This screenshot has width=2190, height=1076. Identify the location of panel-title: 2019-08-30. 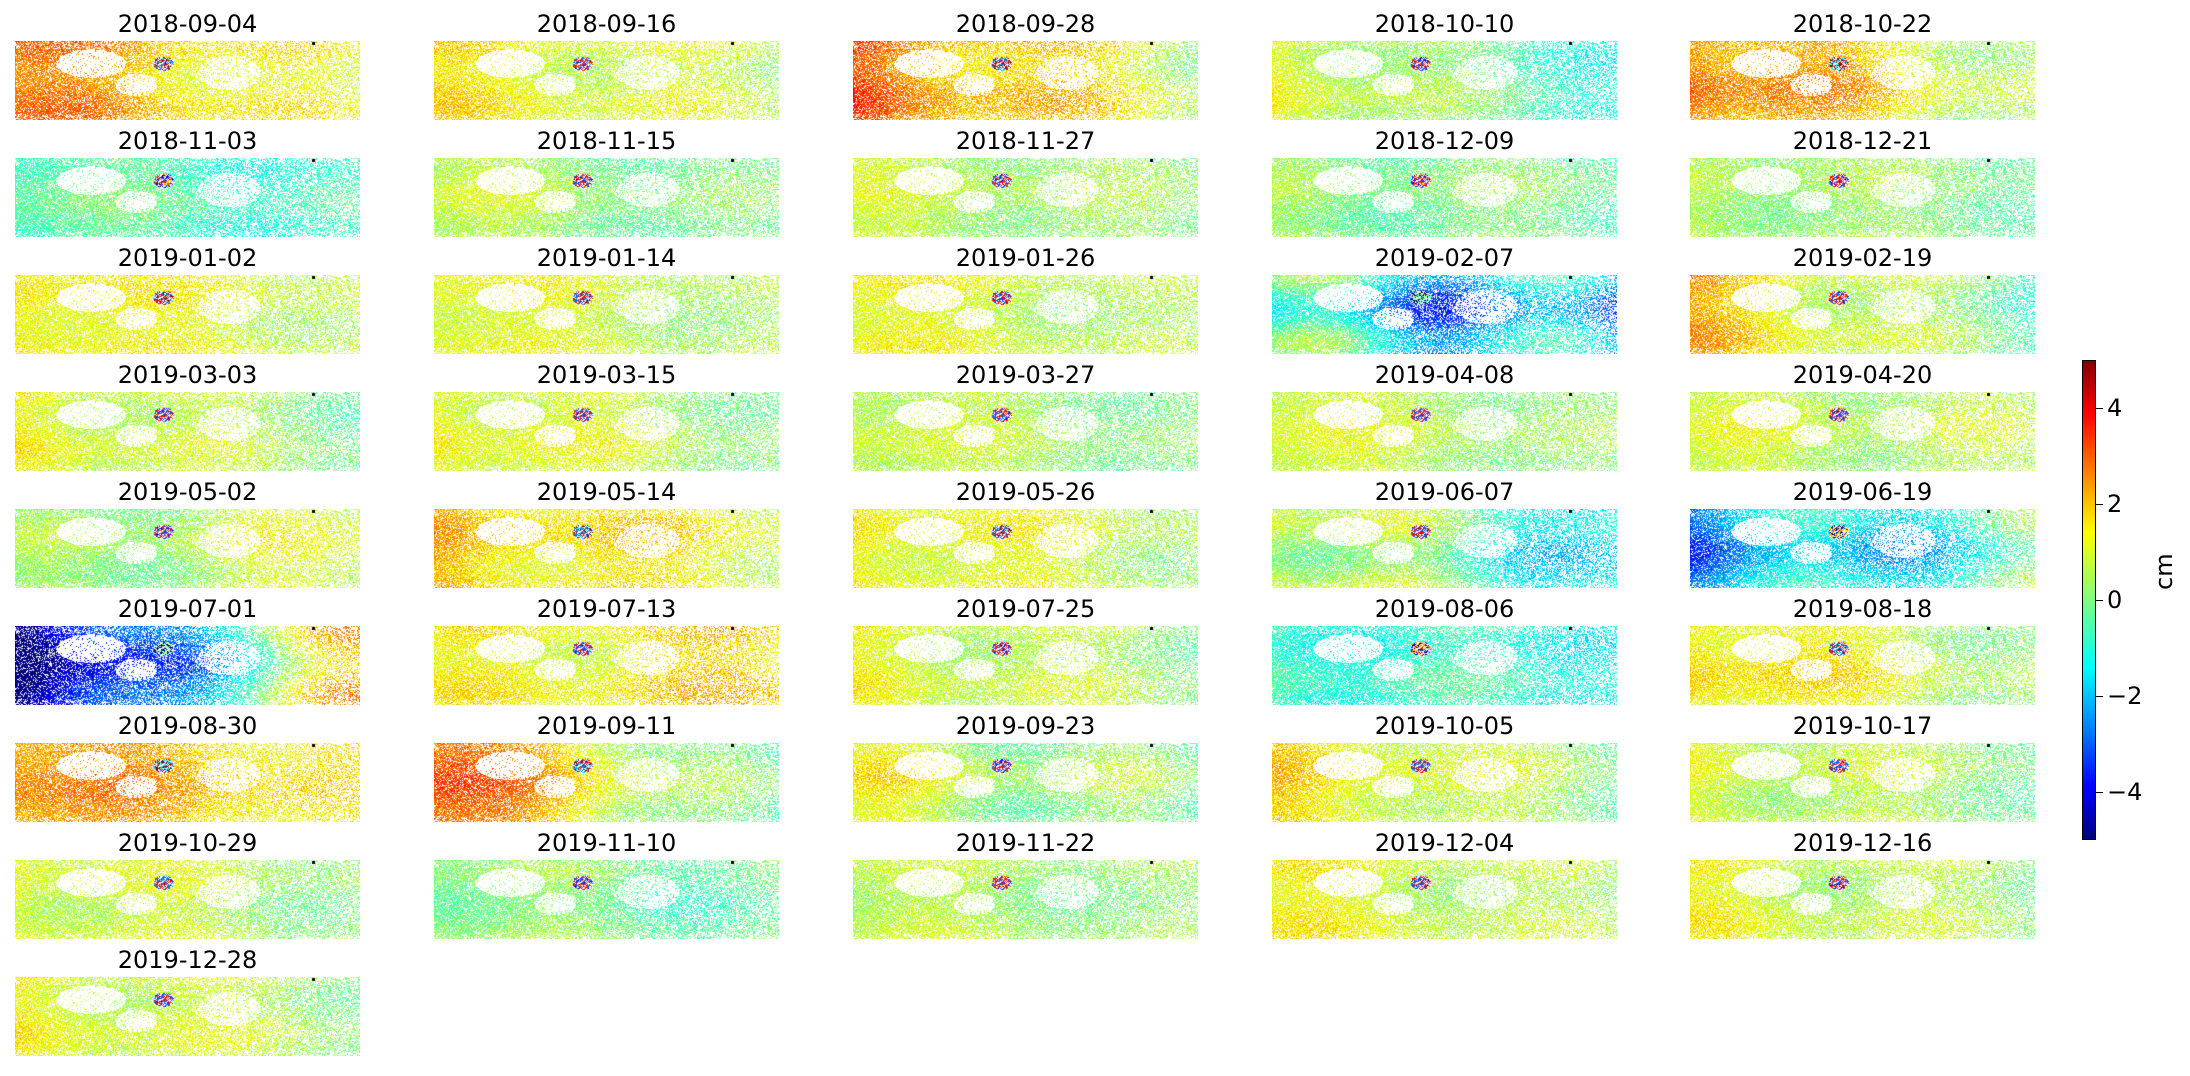
(187, 726).